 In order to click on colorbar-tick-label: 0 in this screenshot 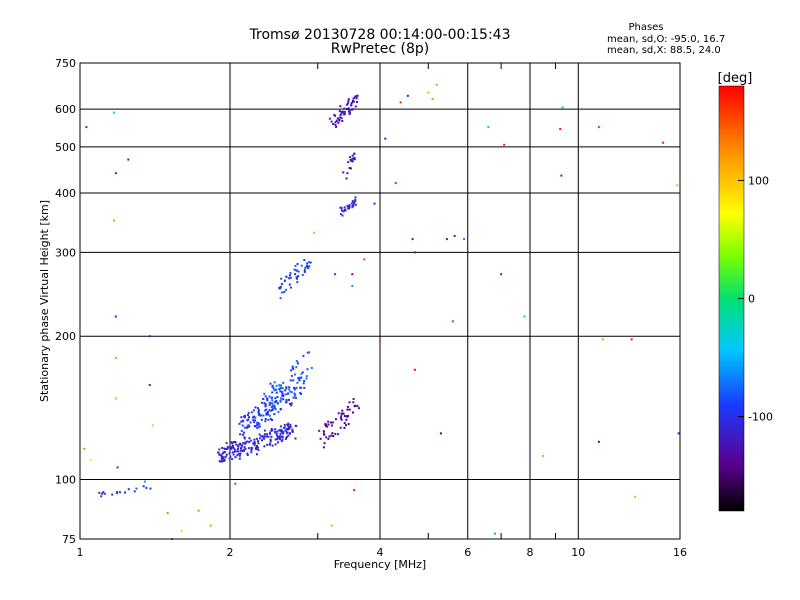, I will do `click(751, 299)`.